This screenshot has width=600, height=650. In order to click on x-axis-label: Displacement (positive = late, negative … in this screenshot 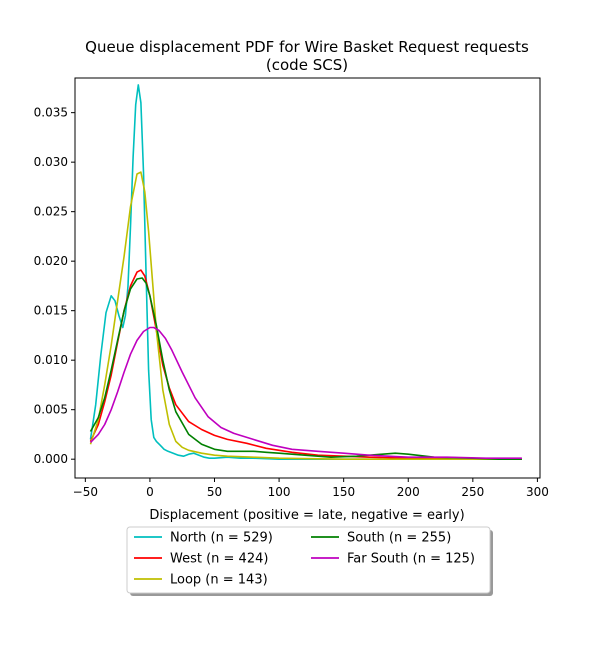, I will do `click(306, 515)`.